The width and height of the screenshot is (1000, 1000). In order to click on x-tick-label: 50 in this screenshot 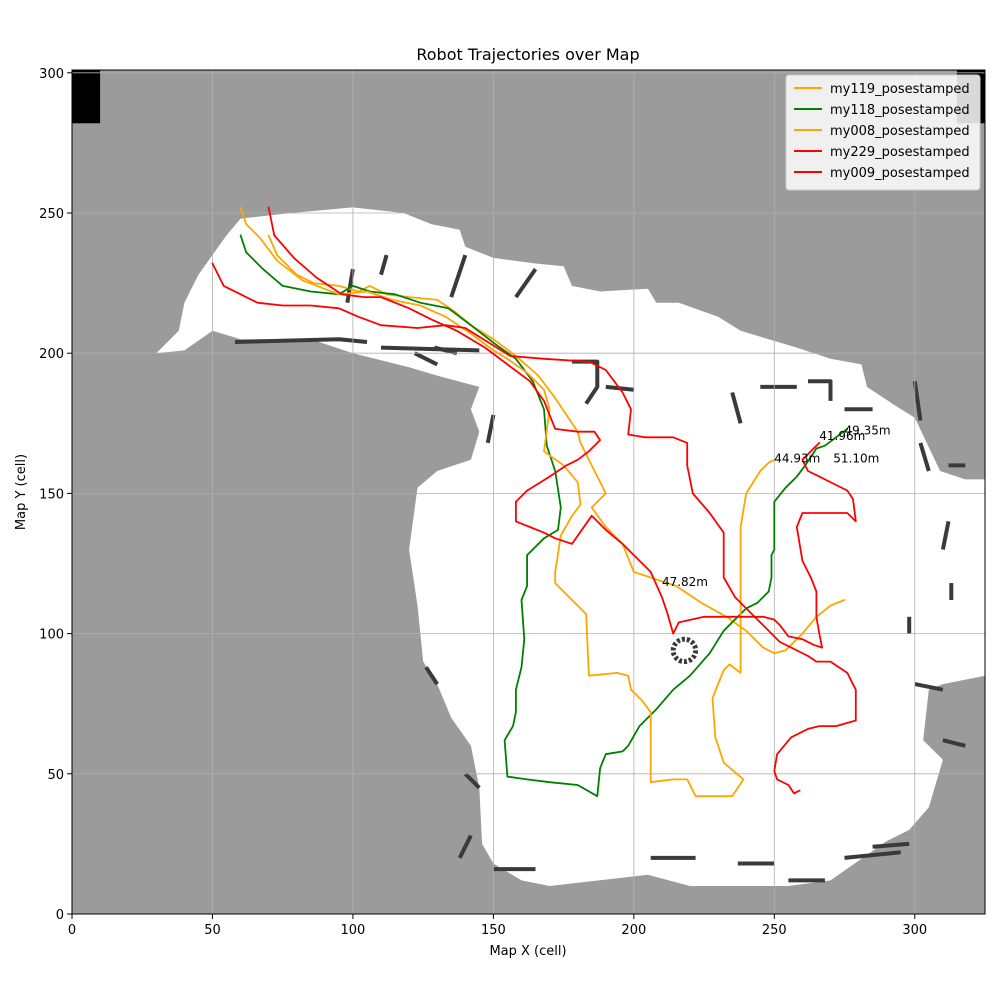, I will do `click(212, 930)`.